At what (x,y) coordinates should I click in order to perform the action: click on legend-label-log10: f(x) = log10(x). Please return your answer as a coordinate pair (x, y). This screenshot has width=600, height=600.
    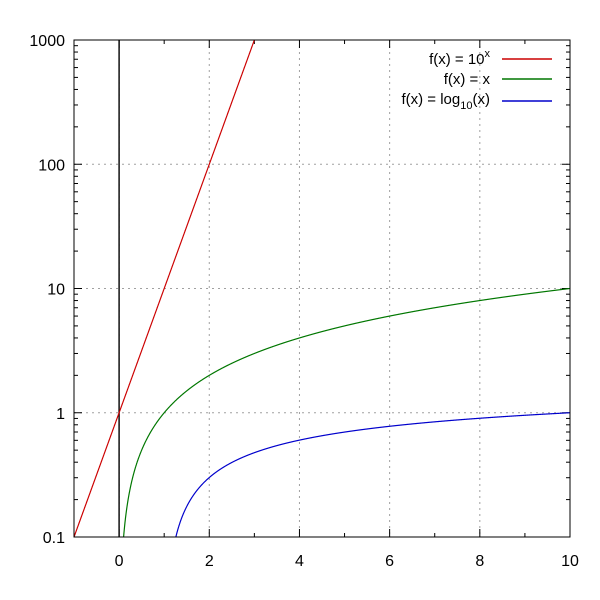
    Looking at the image, I should click on (445, 101).